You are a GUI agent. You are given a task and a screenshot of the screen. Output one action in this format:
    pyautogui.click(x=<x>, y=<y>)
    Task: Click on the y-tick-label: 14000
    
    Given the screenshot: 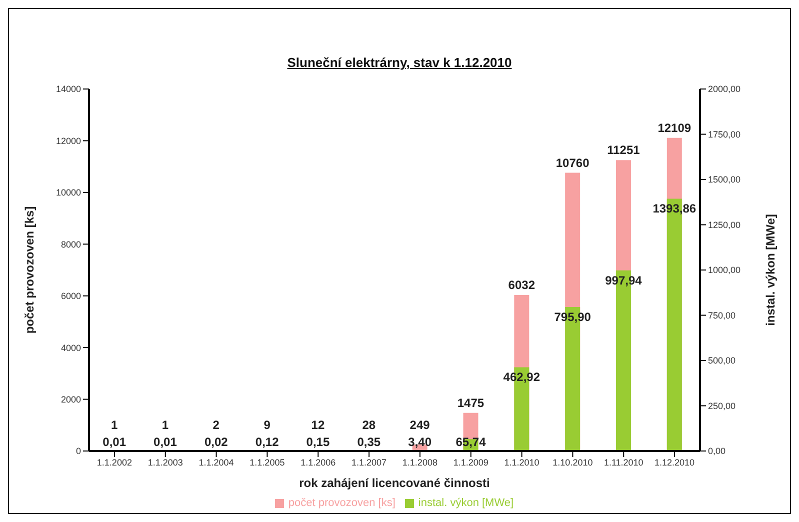 What is the action you would take?
    pyautogui.click(x=68, y=89)
    